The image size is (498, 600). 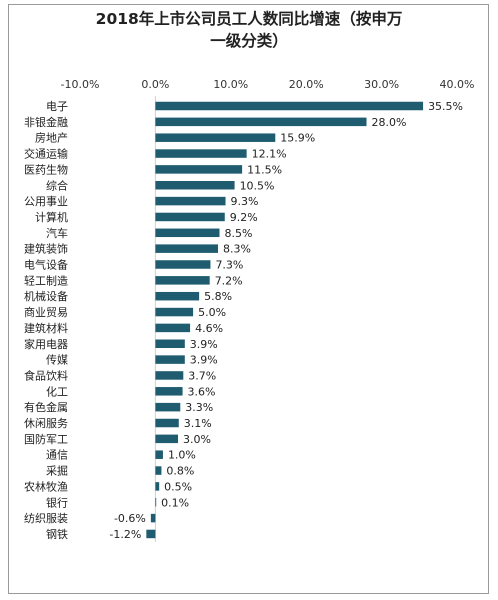 I want to click on category-label: 综合, so click(x=57, y=185).